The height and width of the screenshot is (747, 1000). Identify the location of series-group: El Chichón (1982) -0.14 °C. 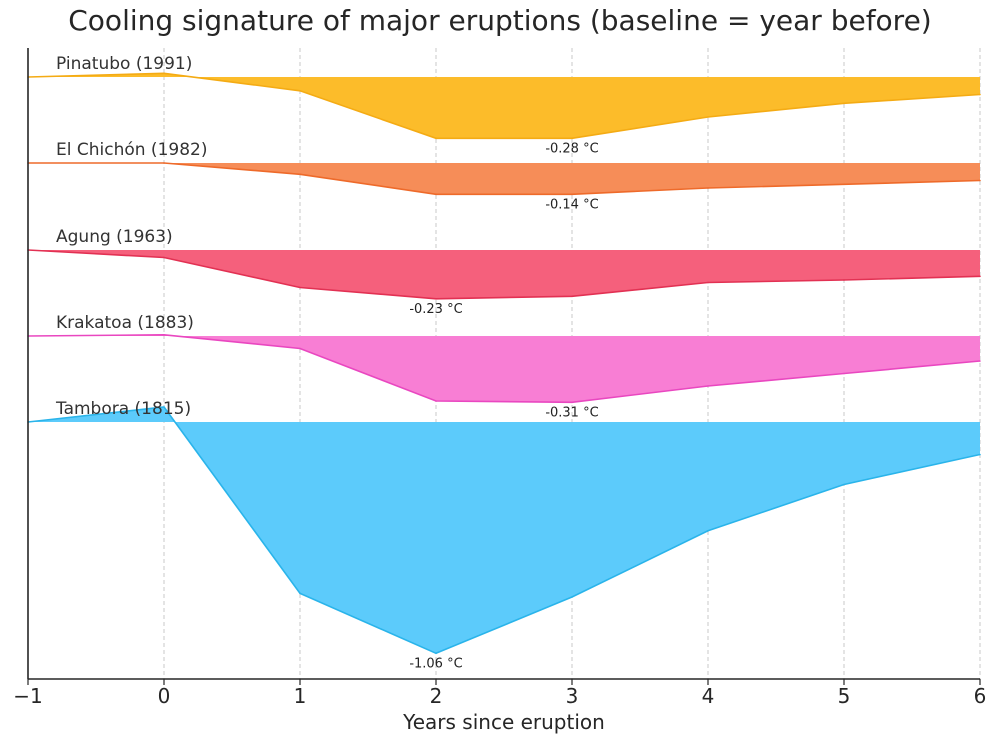
(504, 176).